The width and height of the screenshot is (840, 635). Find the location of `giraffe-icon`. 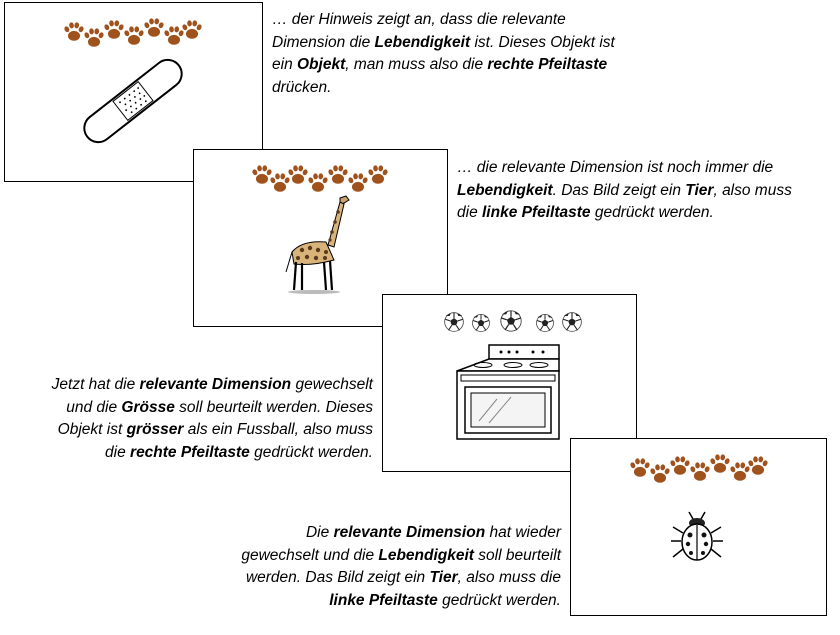

giraffe-icon is located at coordinates (317, 244).